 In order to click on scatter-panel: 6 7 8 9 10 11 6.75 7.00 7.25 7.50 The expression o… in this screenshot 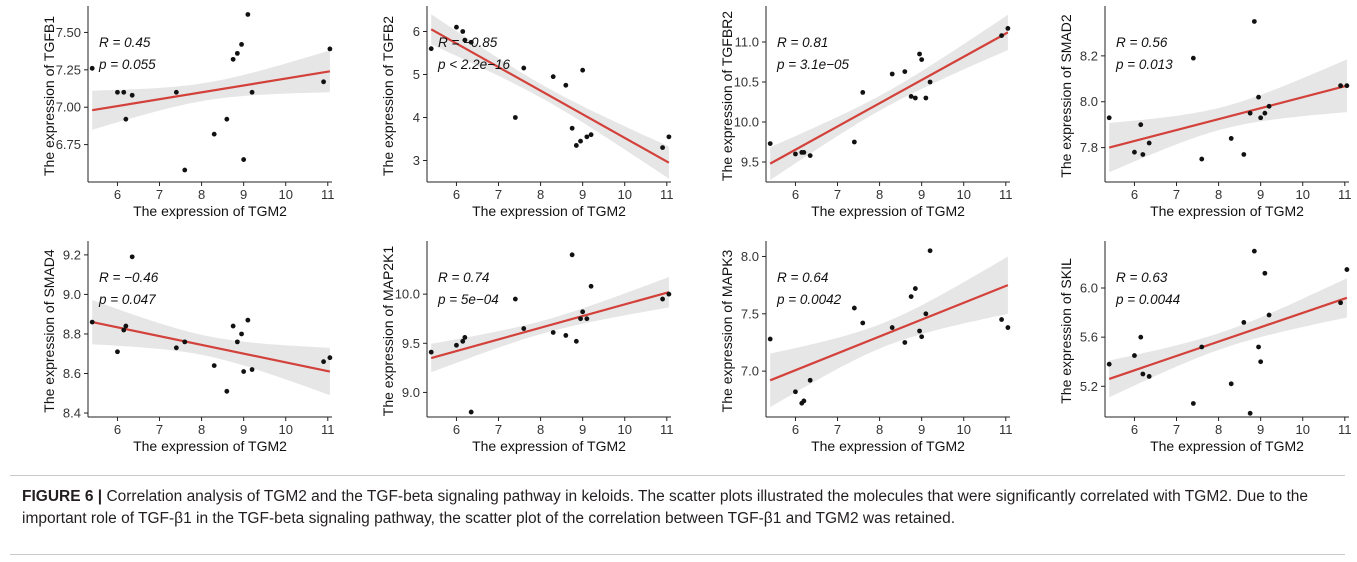, I will do `click(169, 117)`.